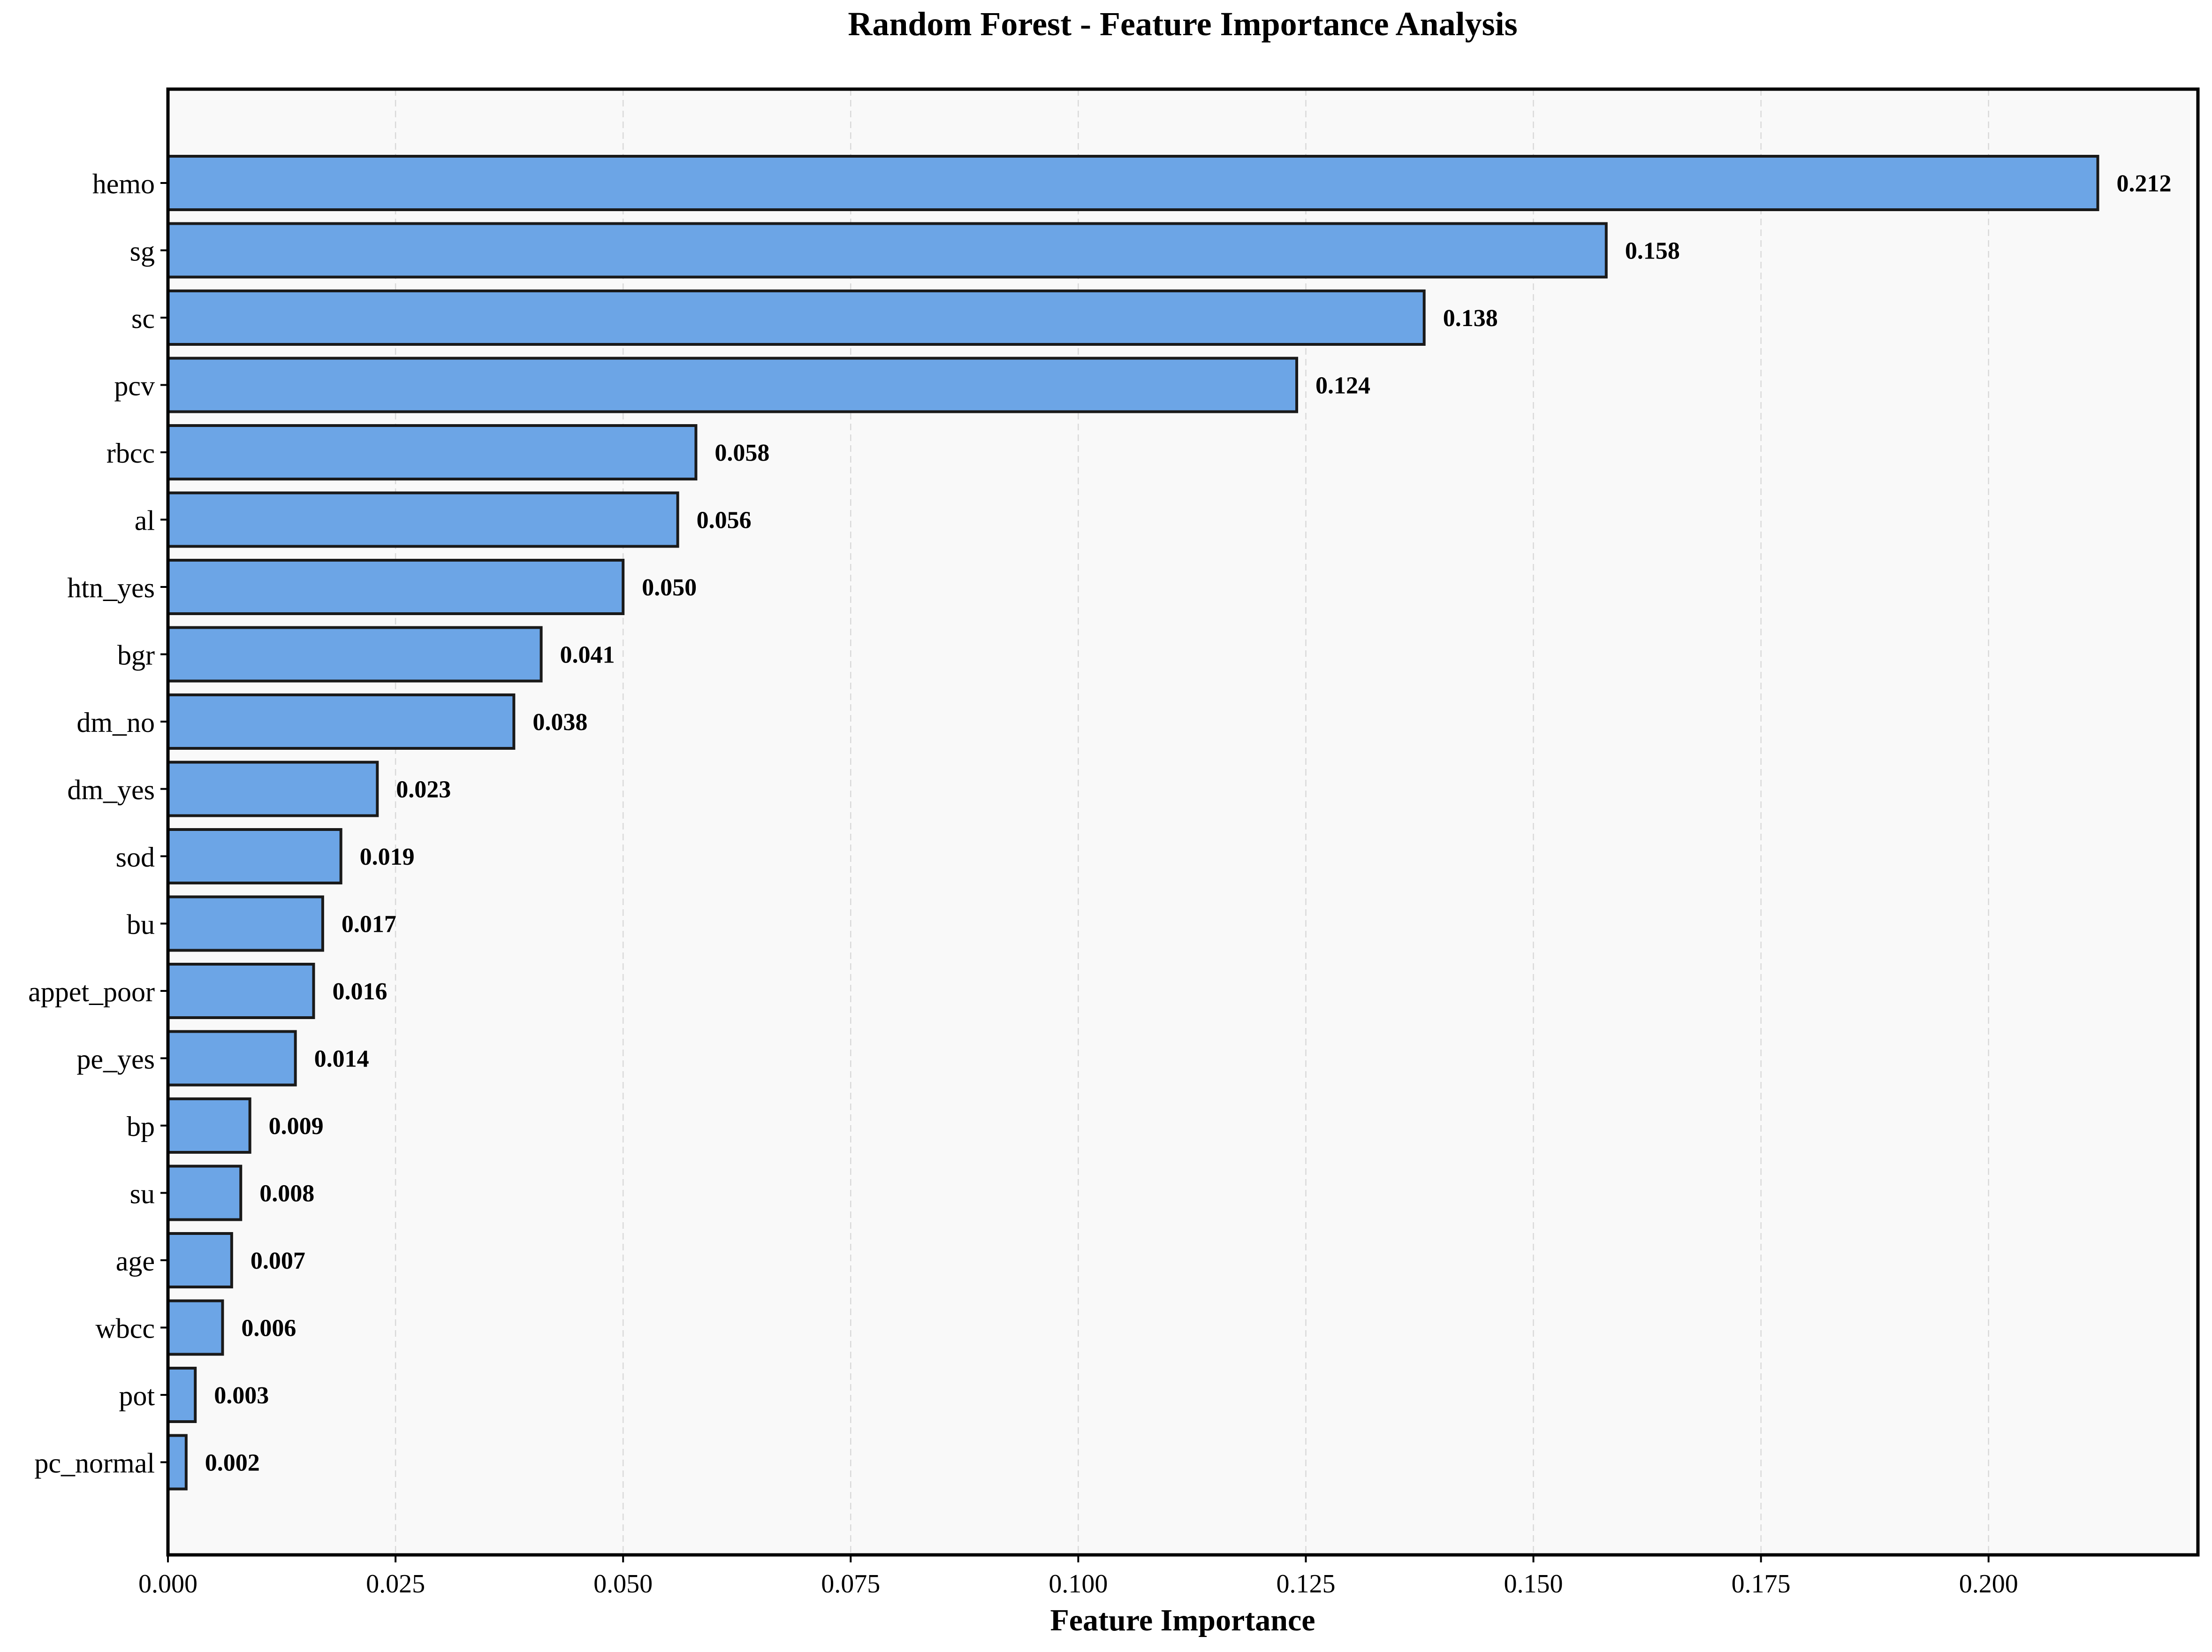 The height and width of the screenshot is (1652, 2212). I want to click on category-label: age, so click(136, 1261).